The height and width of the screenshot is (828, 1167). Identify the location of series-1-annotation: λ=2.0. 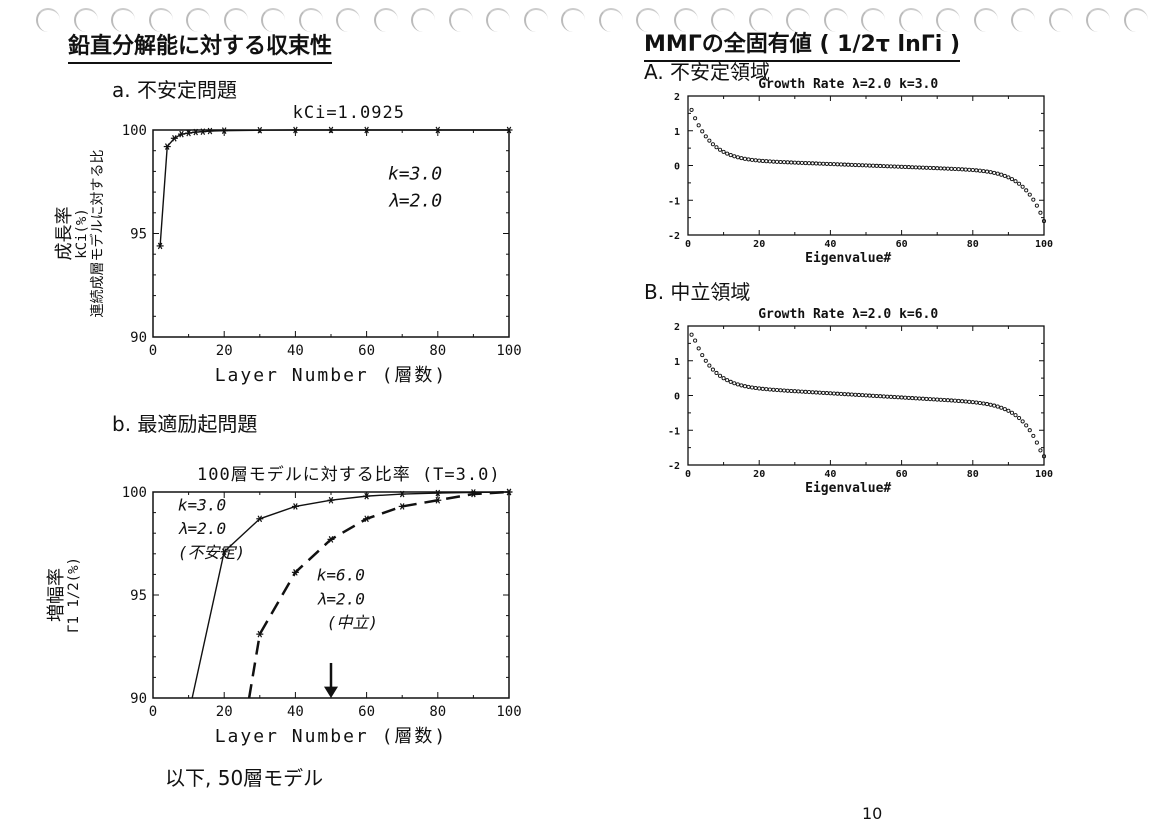
(202, 528).